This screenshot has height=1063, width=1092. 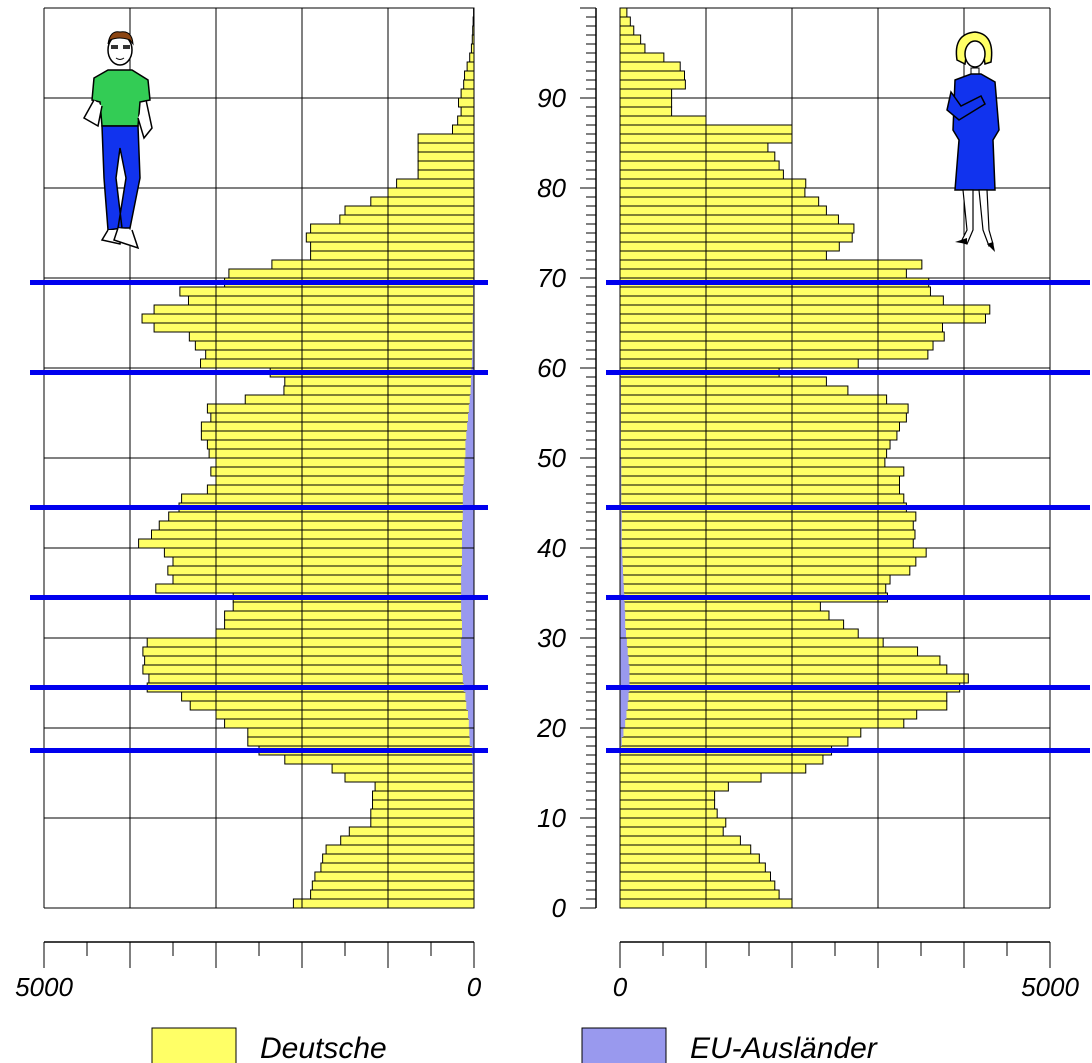 What do you see at coordinates (117, 140) in the screenshot?
I see `man-figure-icon` at bounding box center [117, 140].